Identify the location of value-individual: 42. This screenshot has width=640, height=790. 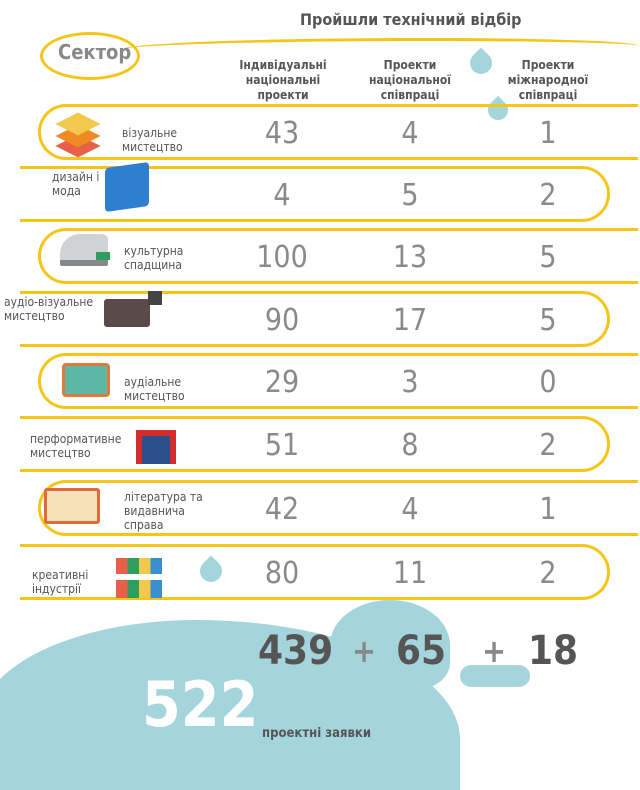
(282, 509).